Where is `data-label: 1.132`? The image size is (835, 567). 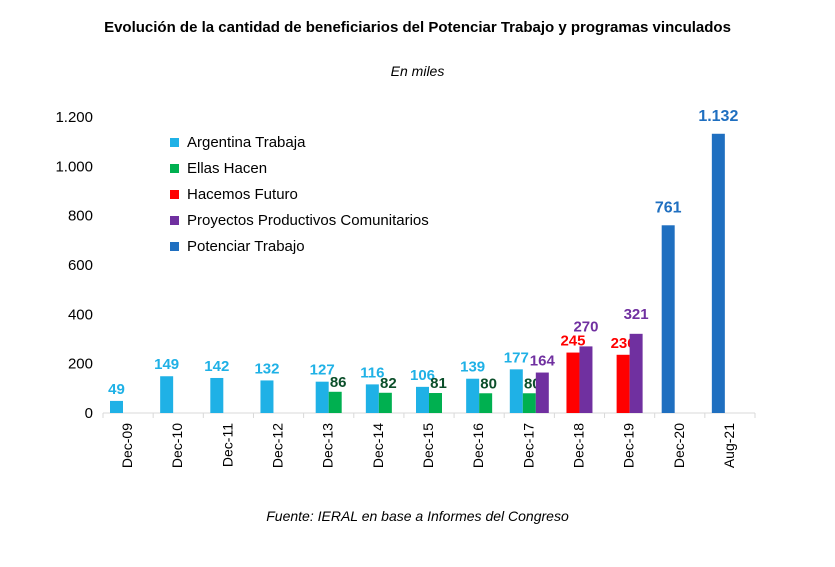 data-label: 1.132 is located at coordinates (718, 116).